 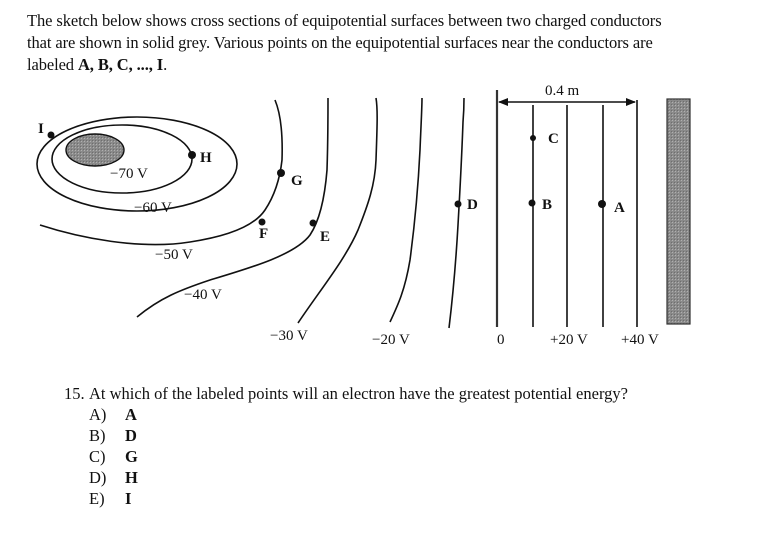 What do you see at coordinates (263, 234) in the screenshot?
I see `point-f-label: F` at bounding box center [263, 234].